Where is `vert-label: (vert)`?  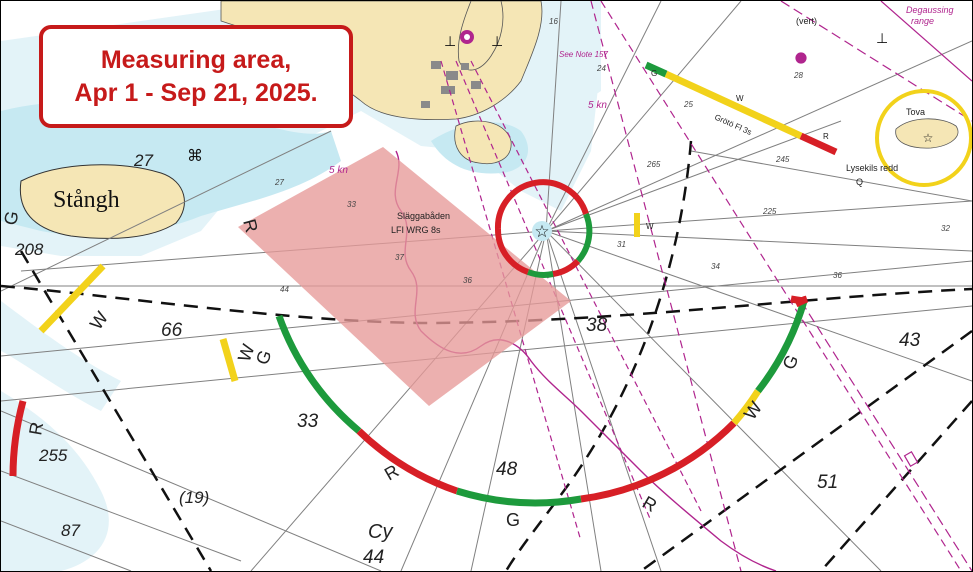 vert-label: (vert) is located at coordinates (806, 21).